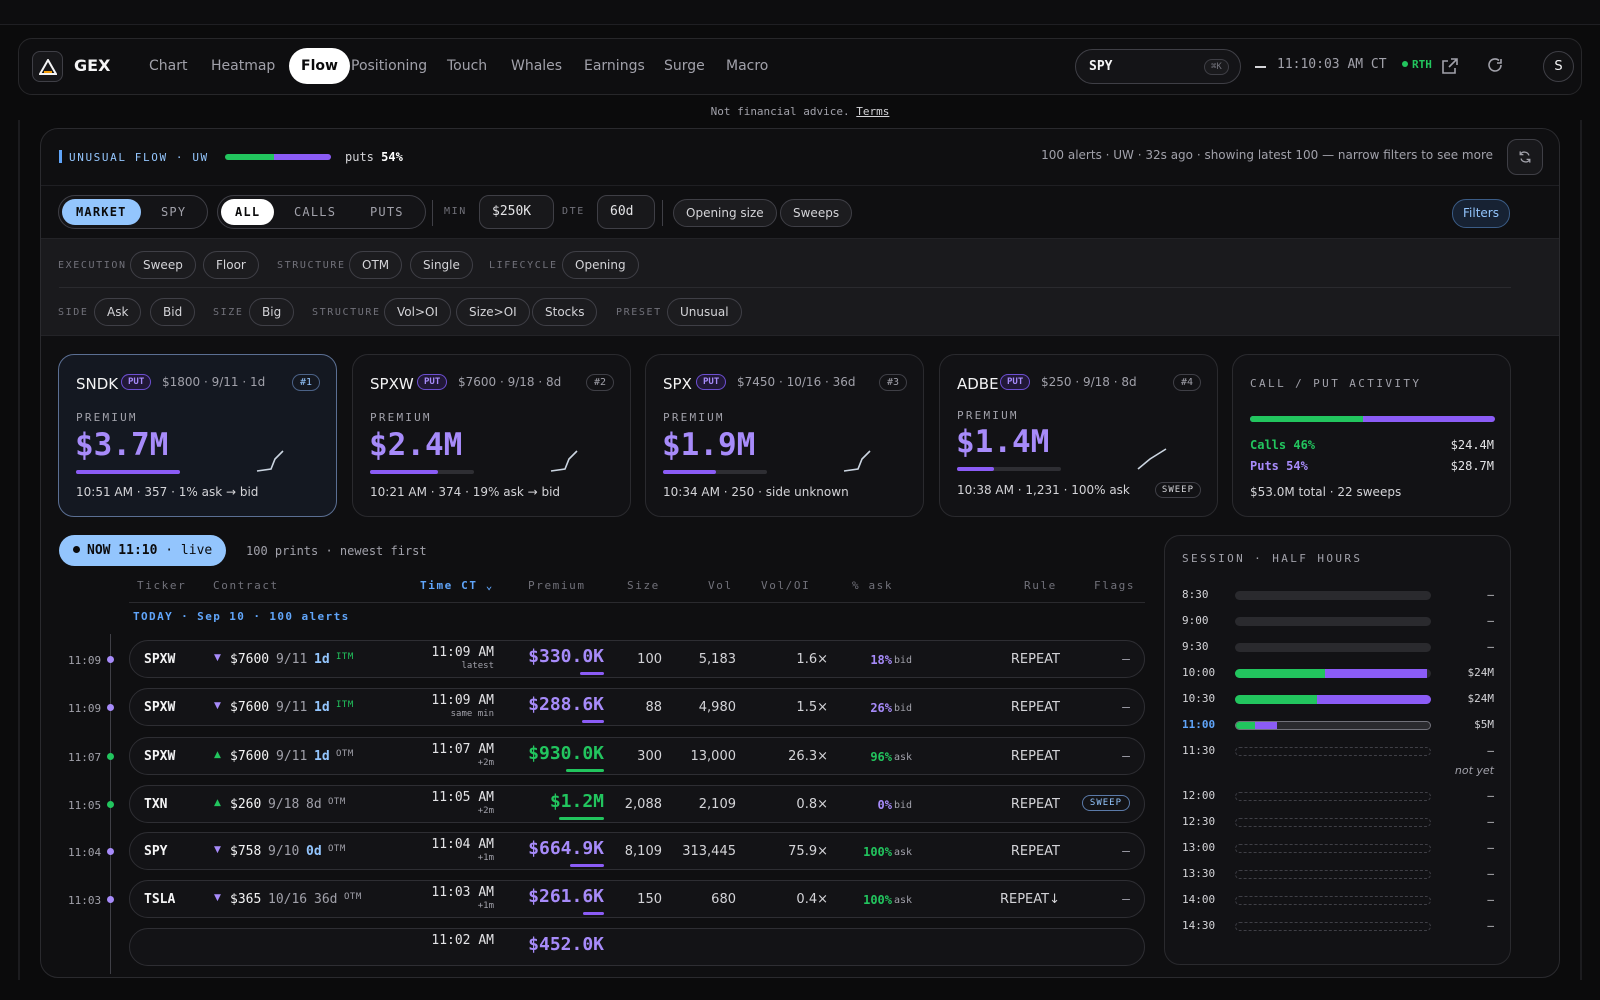 The width and height of the screenshot is (1600, 1000). Describe the element at coordinates (143, 550) in the screenshot. I see `now-live-indicator: NOW 11:10 · live` at that location.